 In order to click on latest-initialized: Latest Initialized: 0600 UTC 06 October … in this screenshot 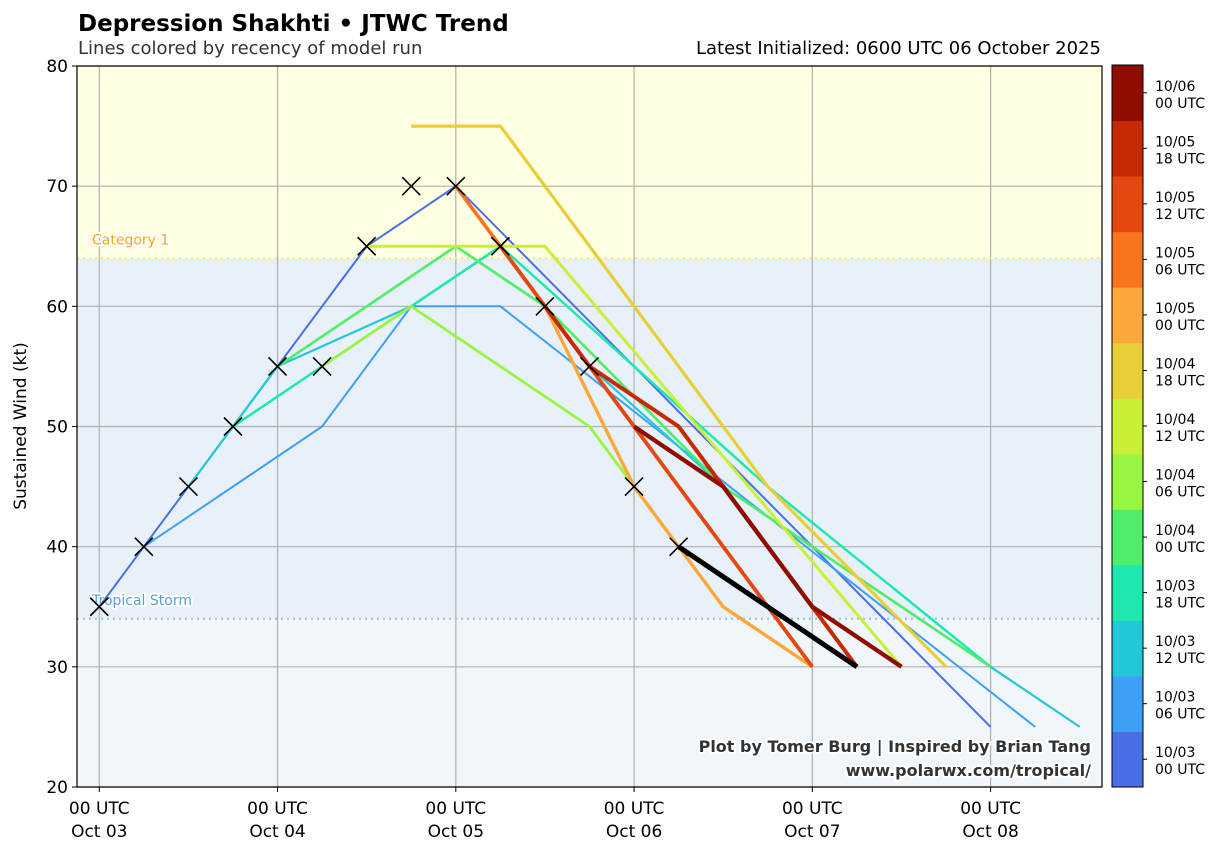, I will do `click(898, 48)`.